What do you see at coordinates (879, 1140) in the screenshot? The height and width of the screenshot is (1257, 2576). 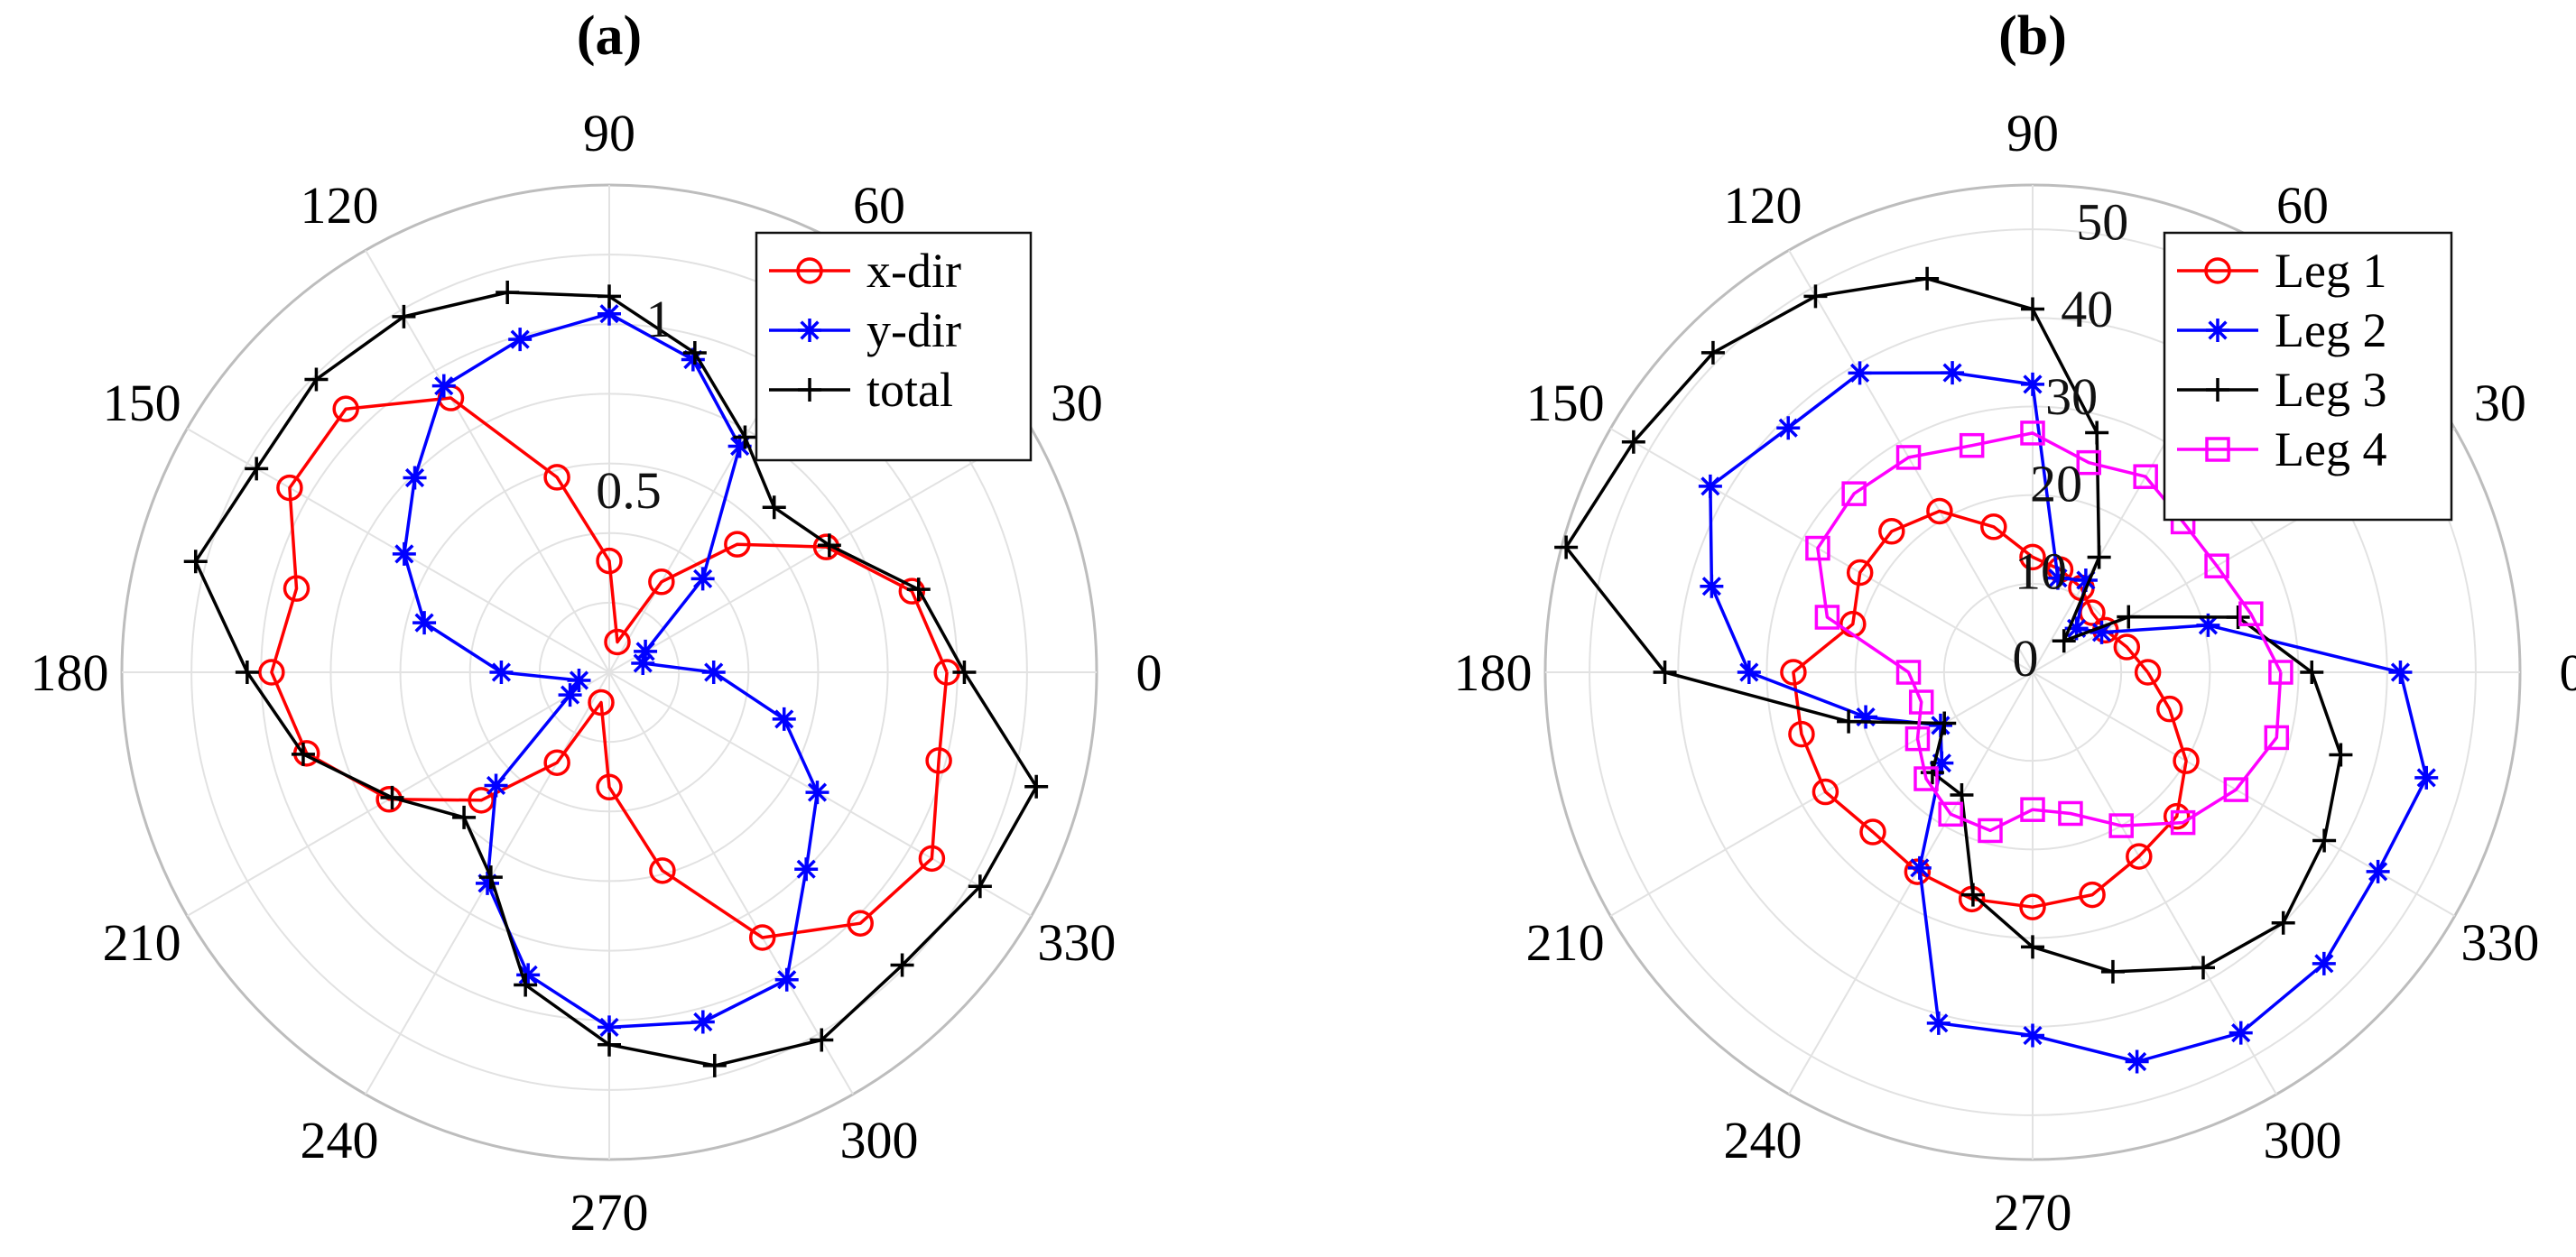 I see `angle-tick-label: 300` at bounding box center [879, 1140].